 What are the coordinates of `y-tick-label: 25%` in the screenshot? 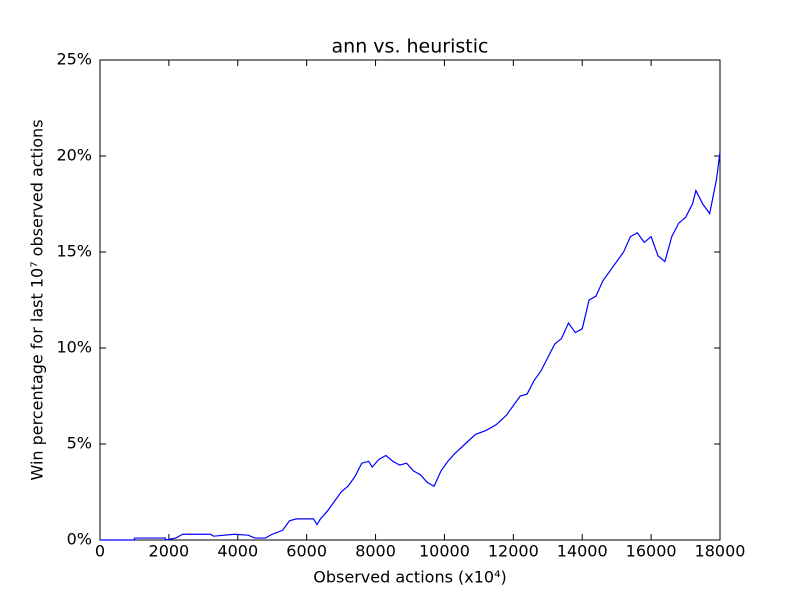 It's located at (74, 59).